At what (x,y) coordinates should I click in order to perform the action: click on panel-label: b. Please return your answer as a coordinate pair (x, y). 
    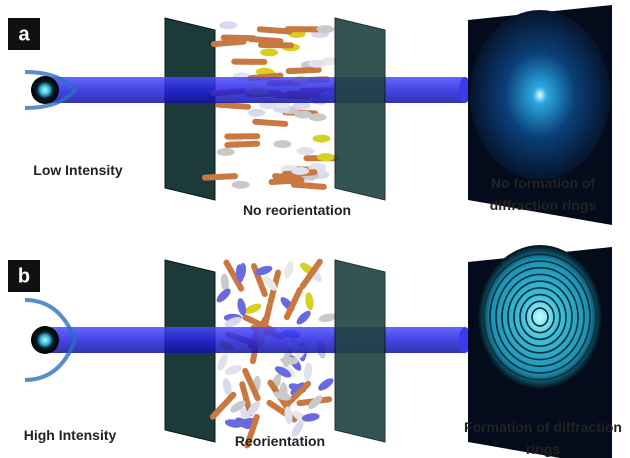
    Looking at the image, I should click on (24, 276).